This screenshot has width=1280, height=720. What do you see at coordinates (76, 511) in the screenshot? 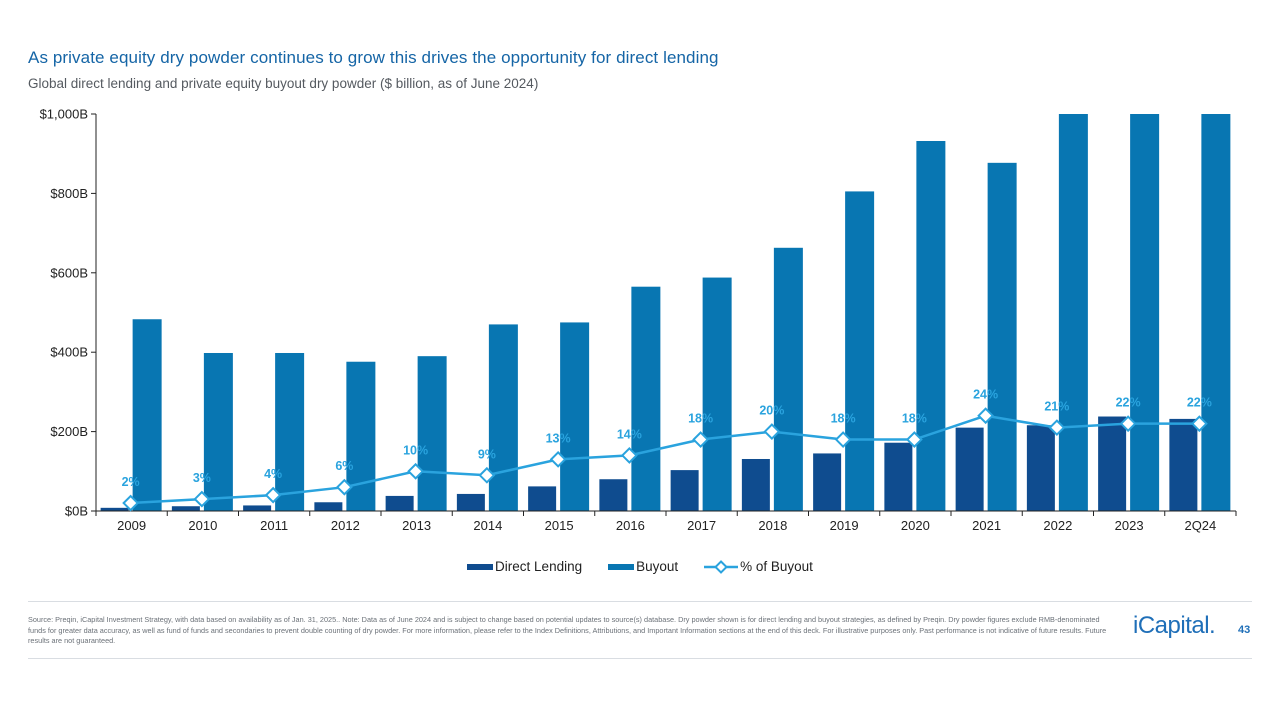
I see `y-axis-tick-label: $0B` at bounding box center [76, 511].